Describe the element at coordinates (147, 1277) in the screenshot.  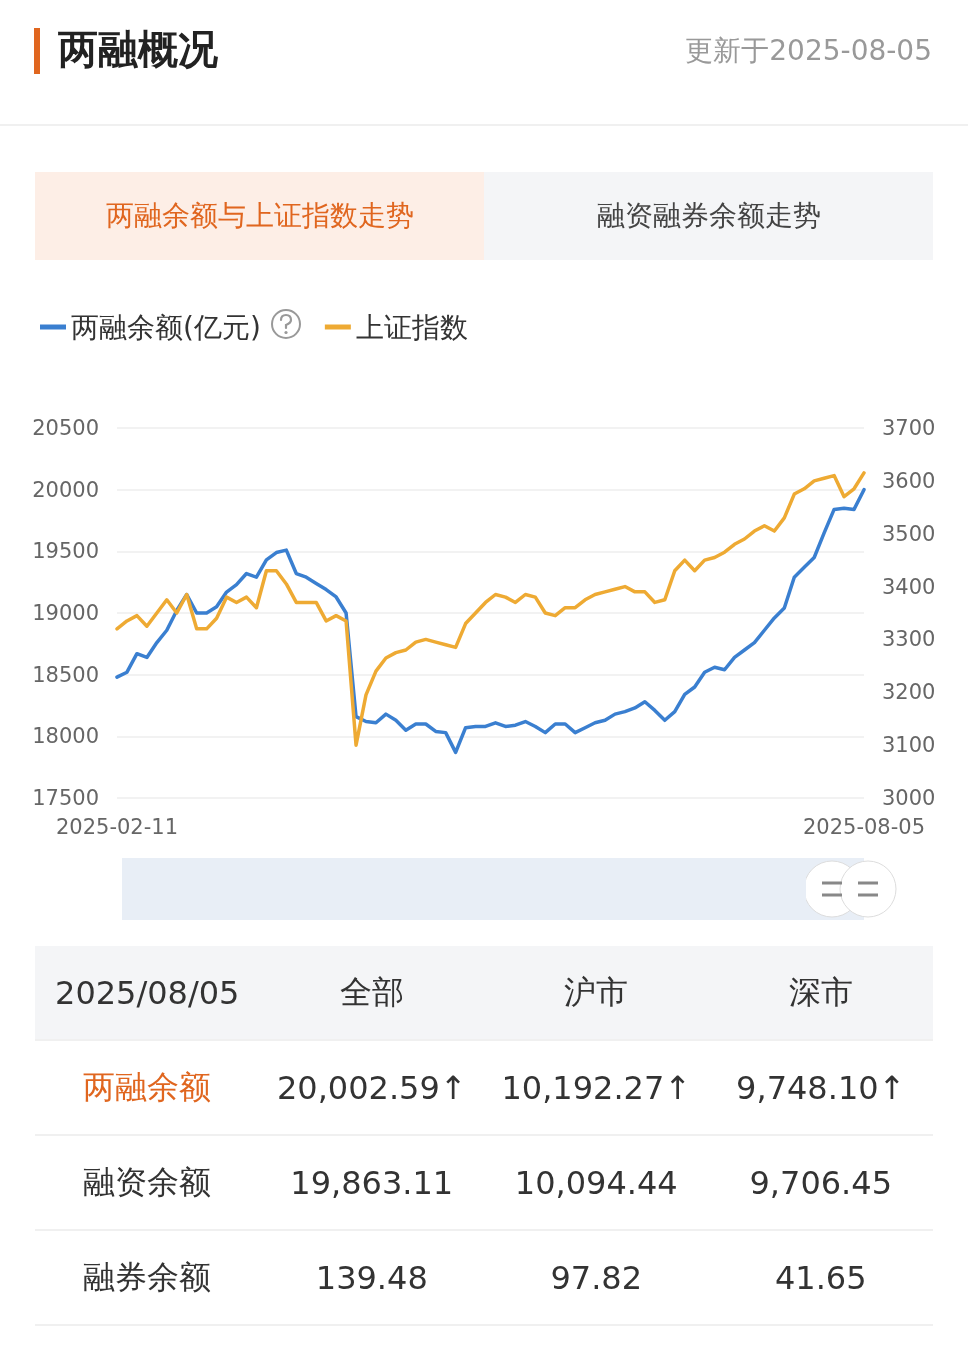
I see `text: 融券余额` at that location.